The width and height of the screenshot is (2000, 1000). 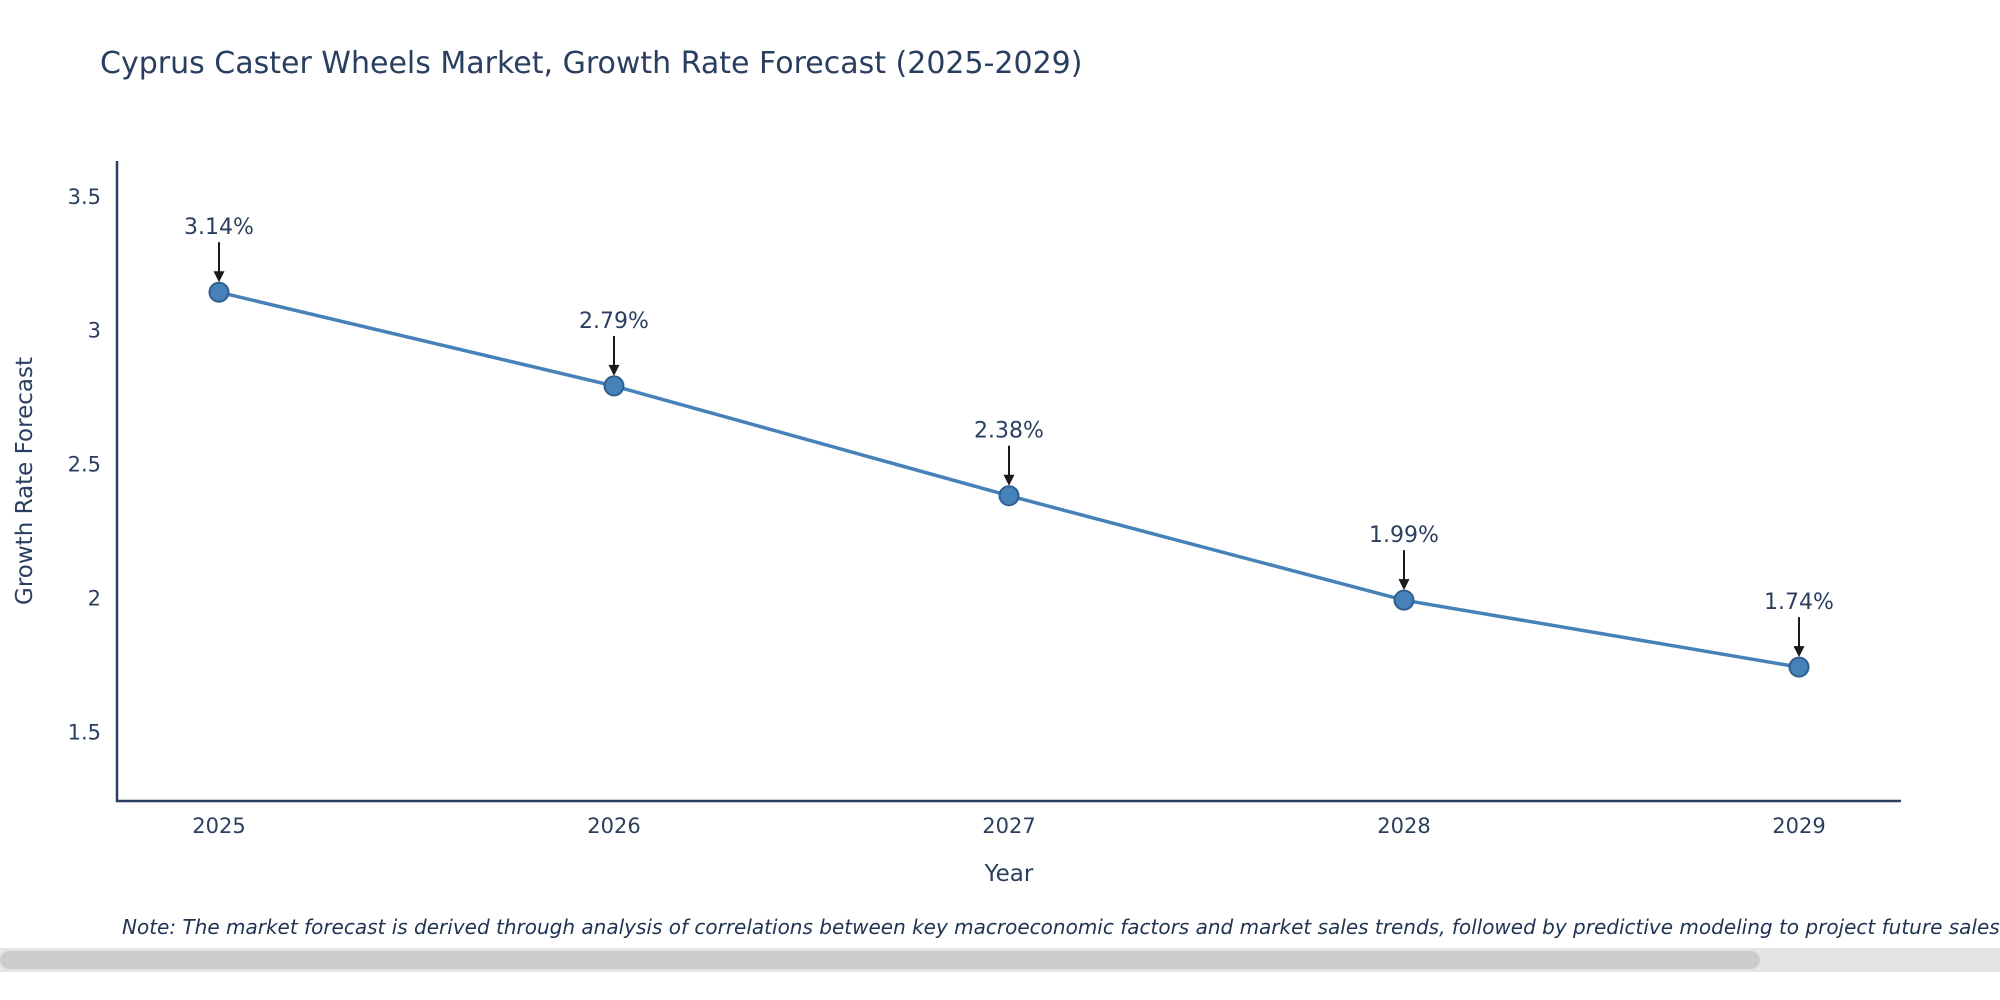 What do you see at coordinates (1009, 431) in the screenshot?
I see `point-label: 2.38%` at bounding box center [1009, 431].